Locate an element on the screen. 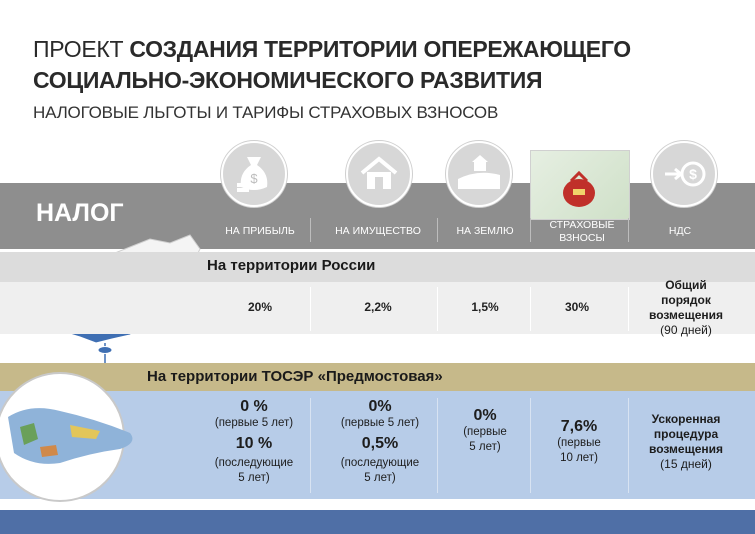  russia-row-header is located at coordinates (377, 267).